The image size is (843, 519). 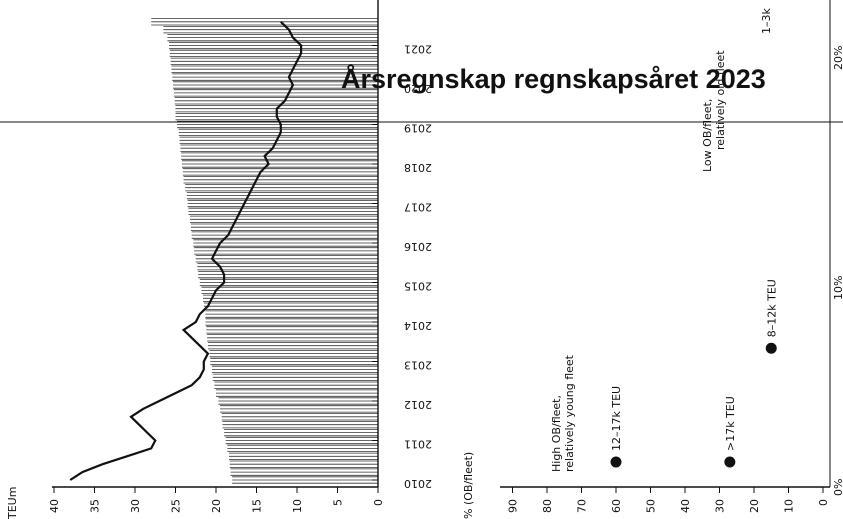 I want to click on x-tick-label-right: 10, so click(x=789, y=506).